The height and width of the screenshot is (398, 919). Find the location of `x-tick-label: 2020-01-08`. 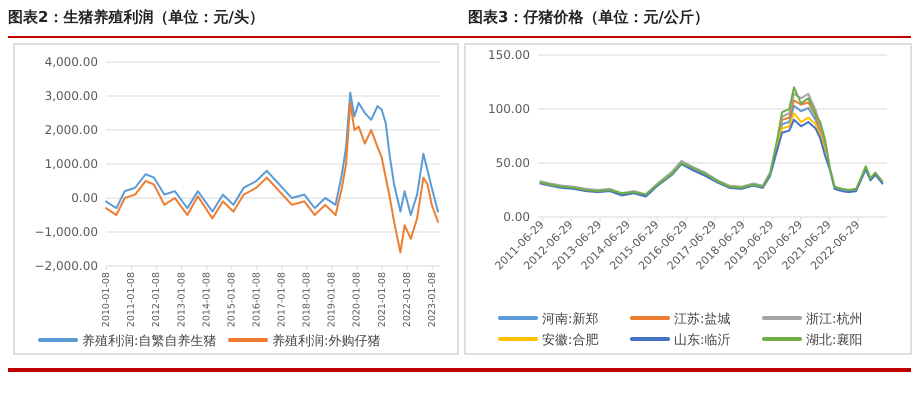

x-tick-label: 2020-01-08 is located at coordinates (357, 300).